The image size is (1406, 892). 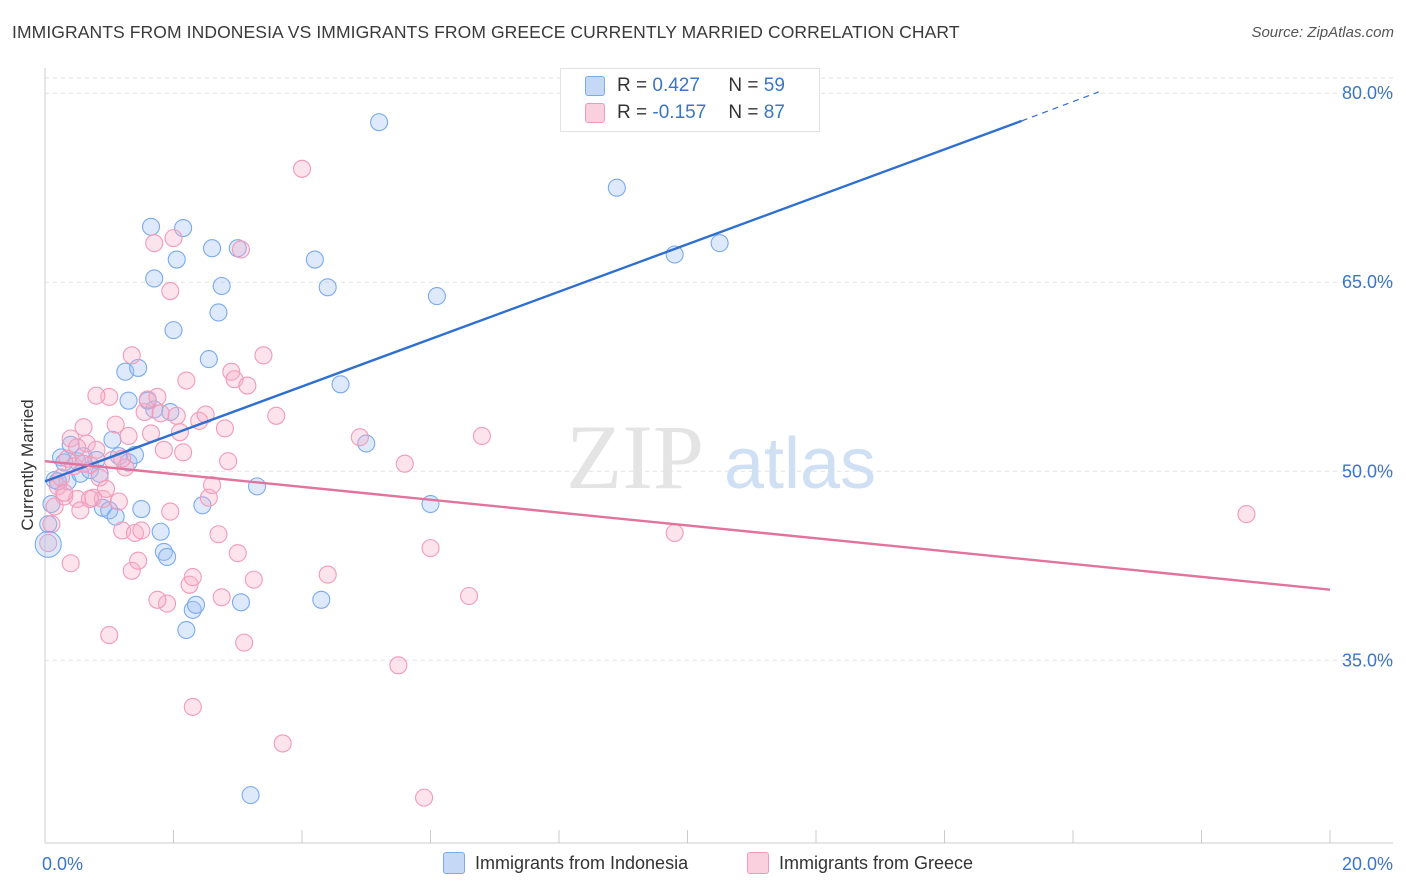 I want to click on bottom-legend-swatch-greece, so click(x=758, y=863).